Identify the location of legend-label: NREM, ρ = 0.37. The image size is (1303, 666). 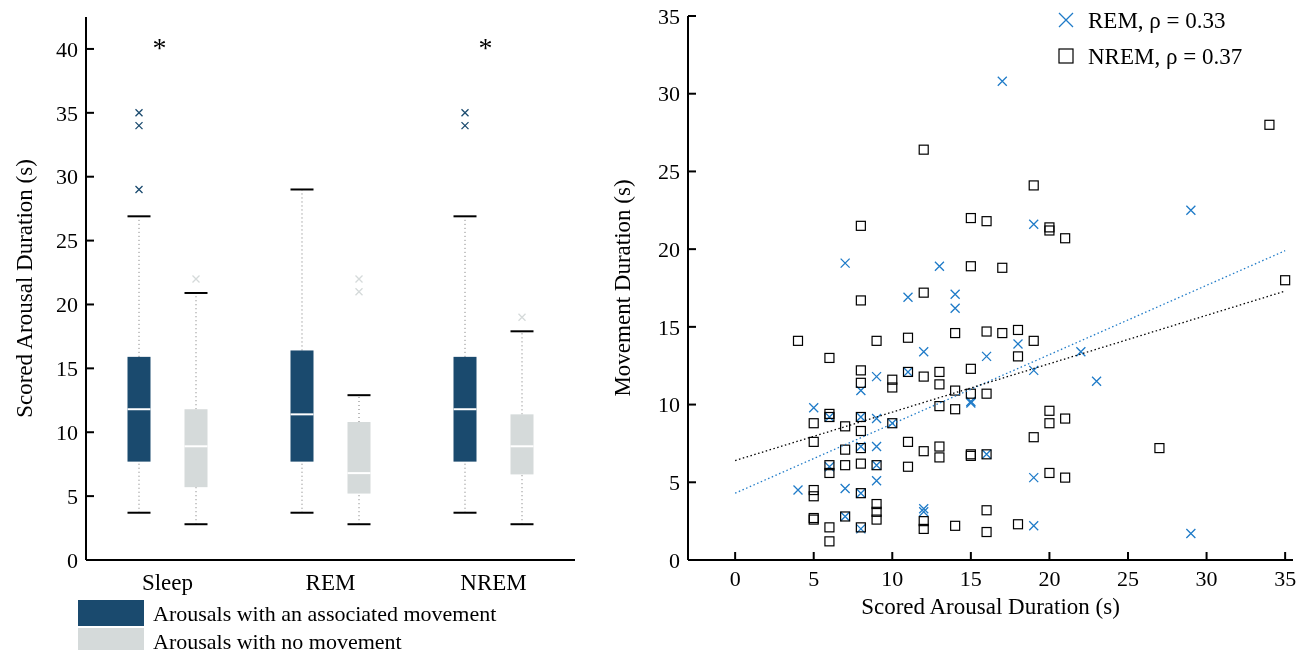
(1165, 57).